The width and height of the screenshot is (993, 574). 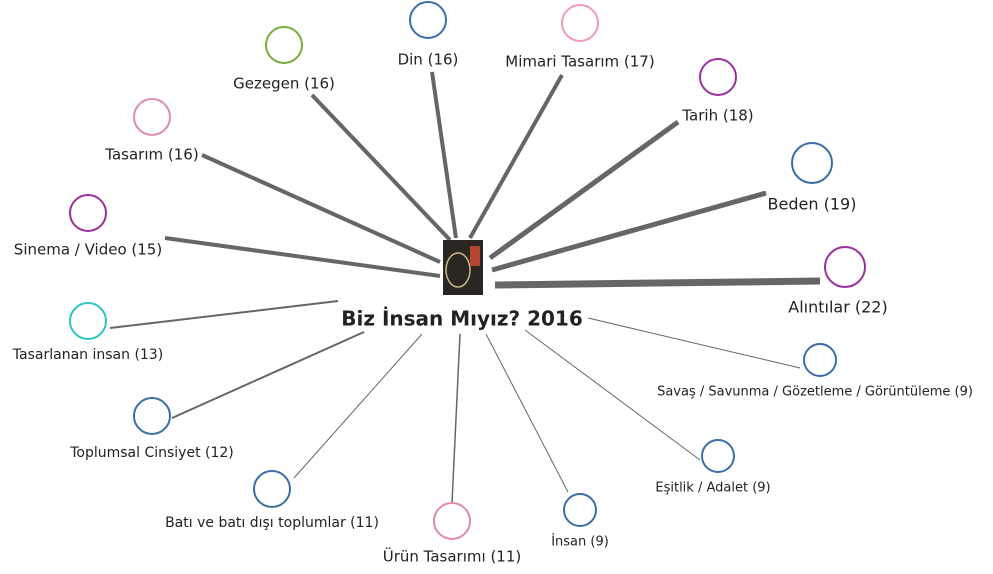 I want to click on node-label: Alıntılar (22), so click(x=837, y=307).